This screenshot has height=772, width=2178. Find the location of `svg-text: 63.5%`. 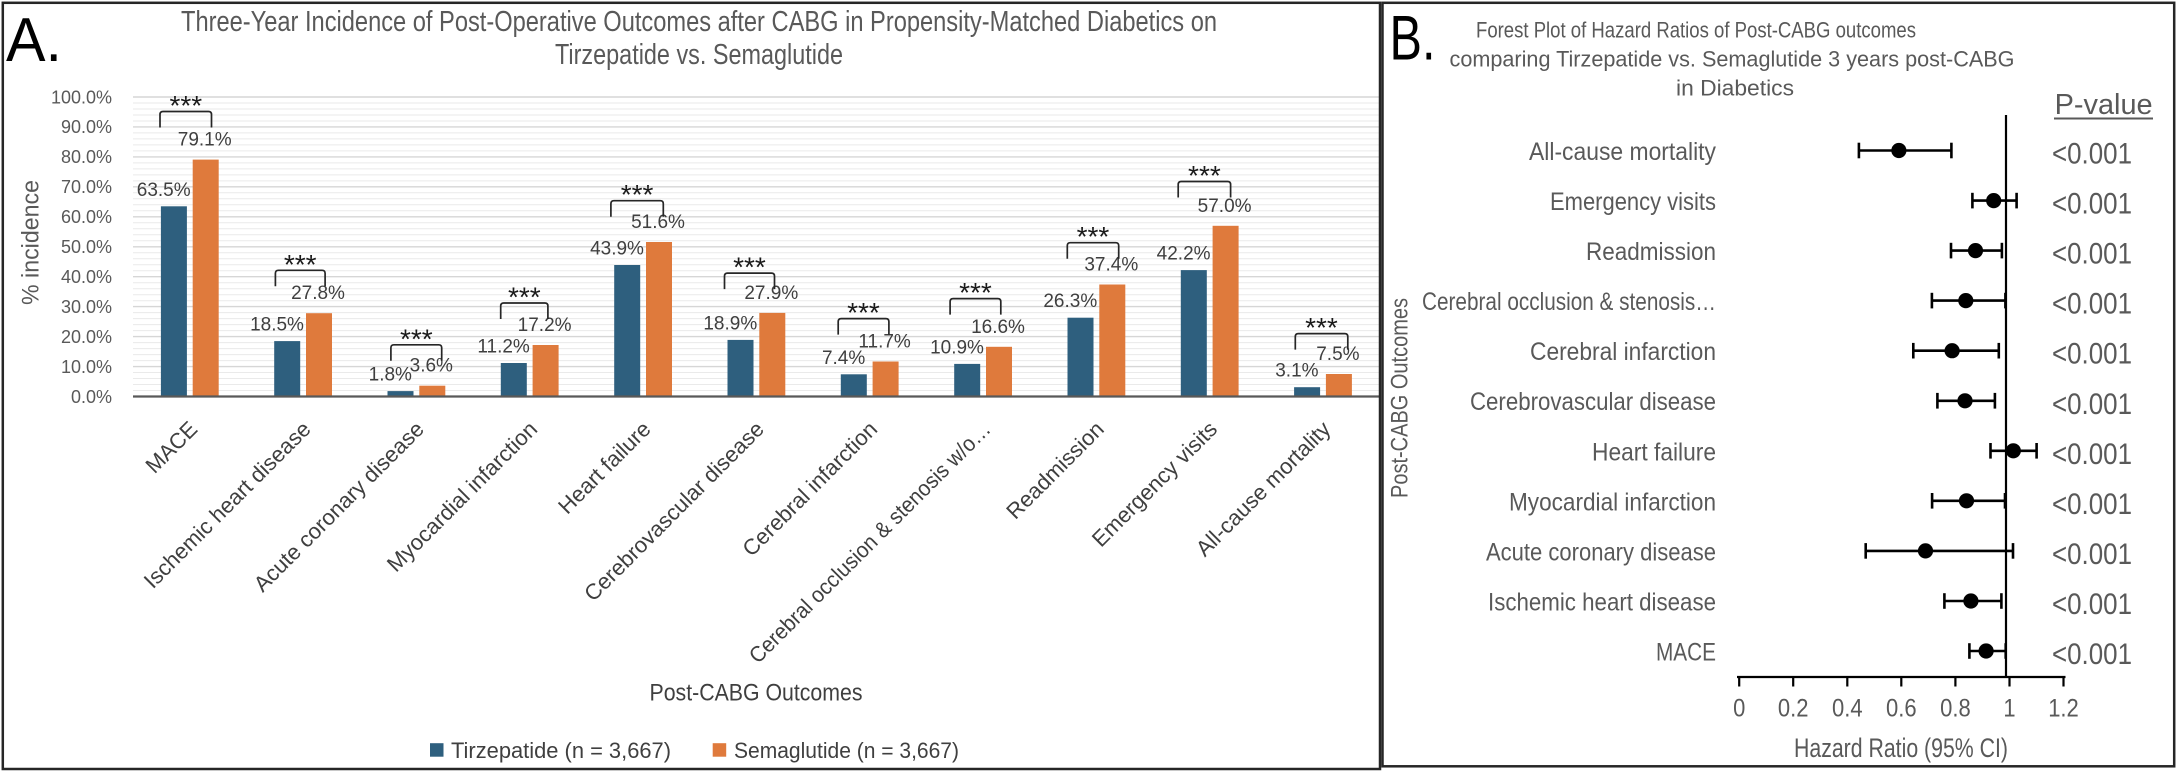

svg-text: 63.5% is located at coordinates (164, 190).